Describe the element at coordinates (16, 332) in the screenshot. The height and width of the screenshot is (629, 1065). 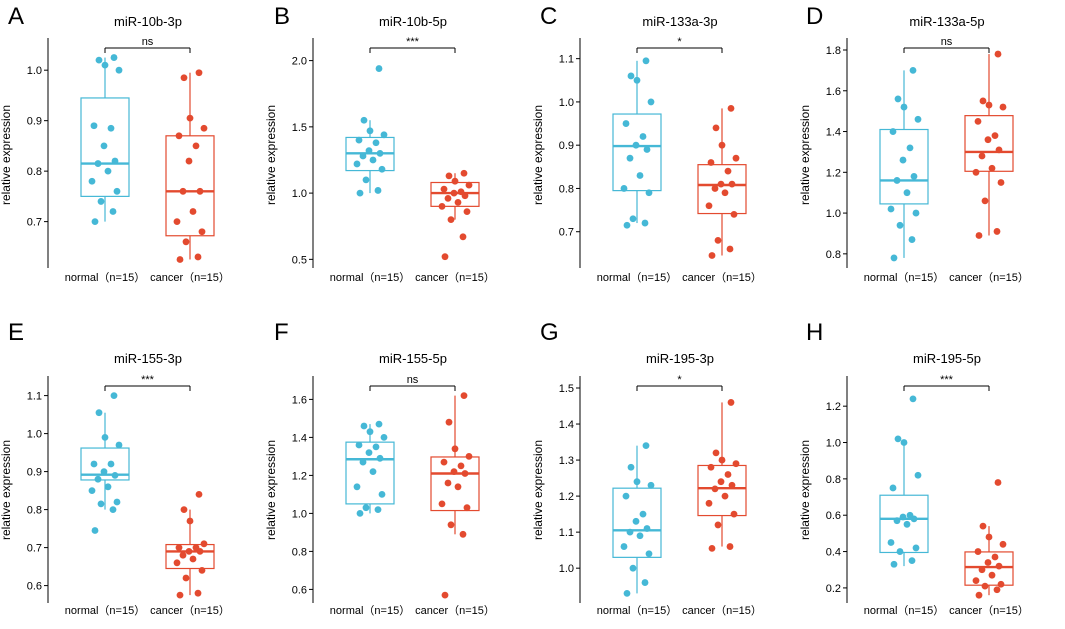
I see `panel-letter: E` at that location.